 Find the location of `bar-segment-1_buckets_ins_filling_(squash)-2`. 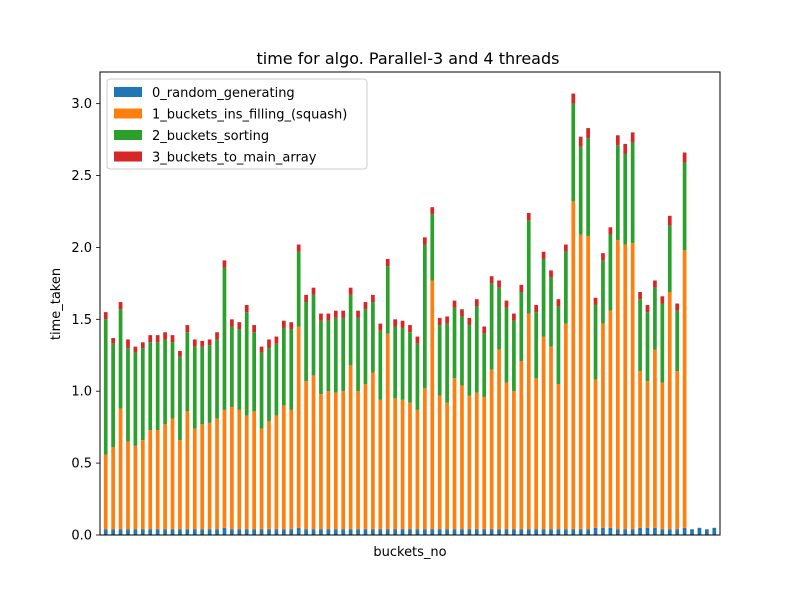

bar-segment-1_buckets_ins_filling_(squash)-2 is located at coordinates (113, 488).